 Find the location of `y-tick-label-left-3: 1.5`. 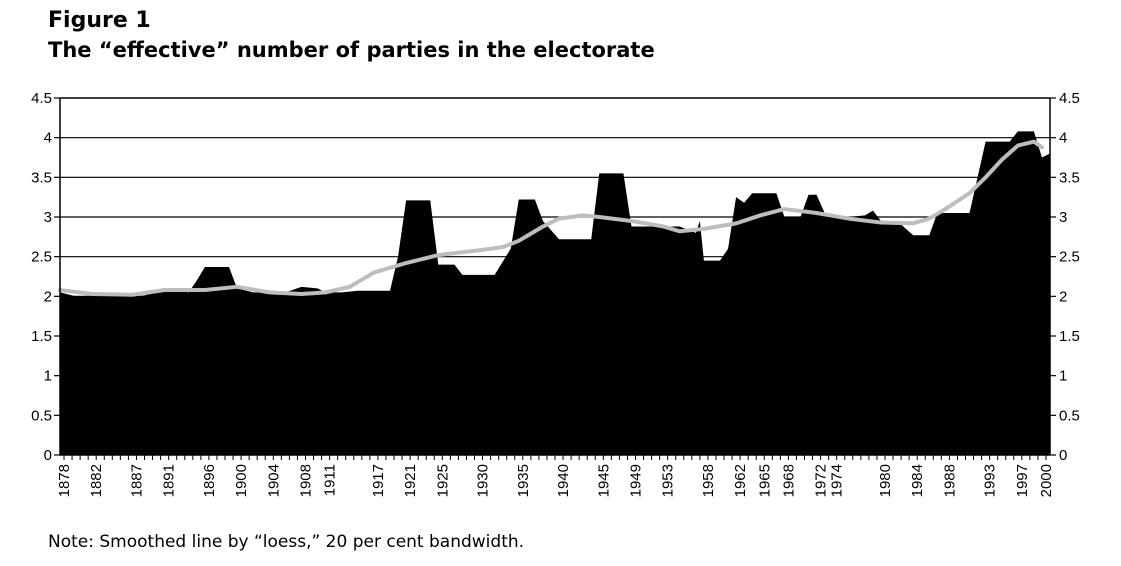

y-tick-label-left-3: 1.5 is located at coordinates (41, 336).